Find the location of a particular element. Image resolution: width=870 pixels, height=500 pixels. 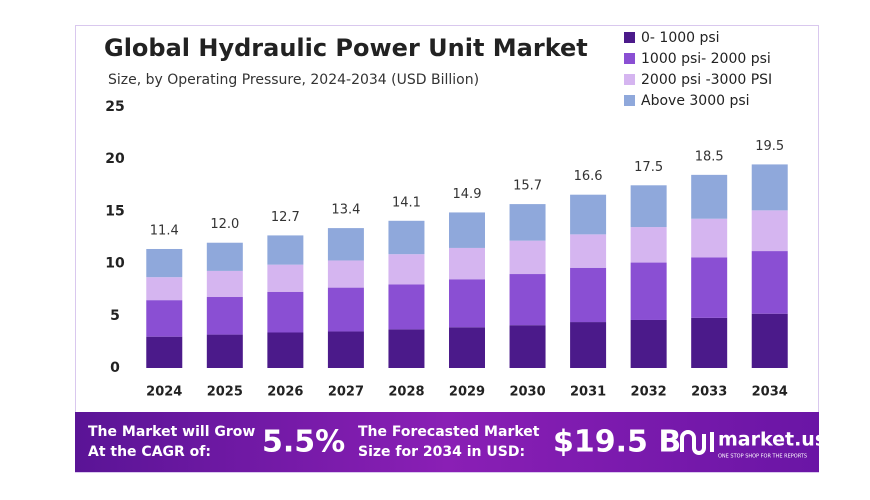

x-tick-label: 2033 is located at coordinates (709, 392).